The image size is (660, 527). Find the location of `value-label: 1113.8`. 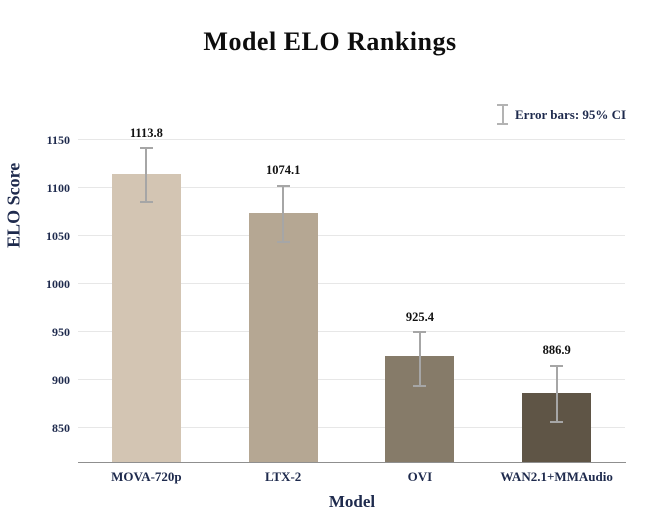

value-label: 1113.8 is located at coordinates (146, 132).